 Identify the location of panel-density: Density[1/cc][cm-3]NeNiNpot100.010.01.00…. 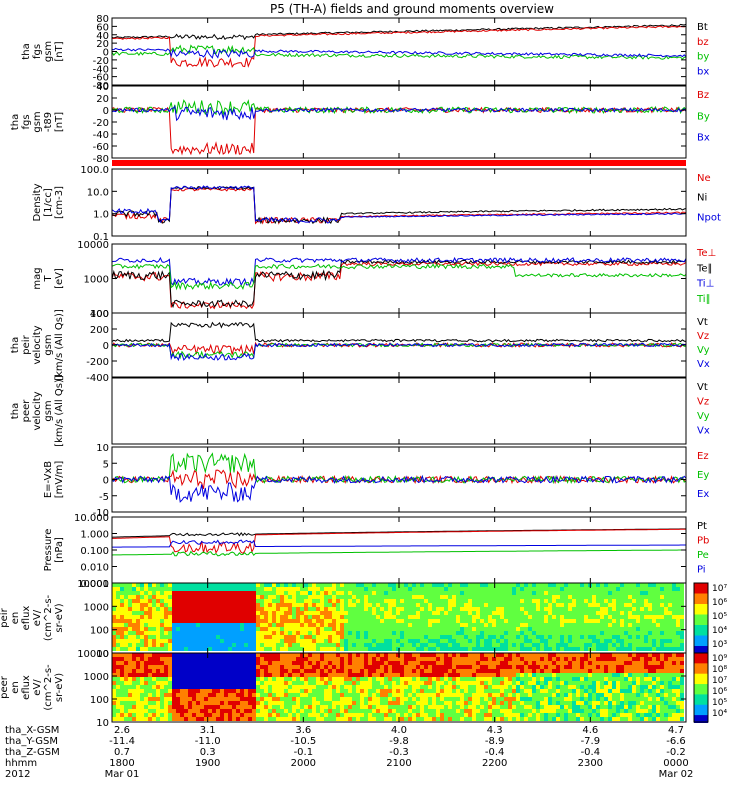
(376, 204).